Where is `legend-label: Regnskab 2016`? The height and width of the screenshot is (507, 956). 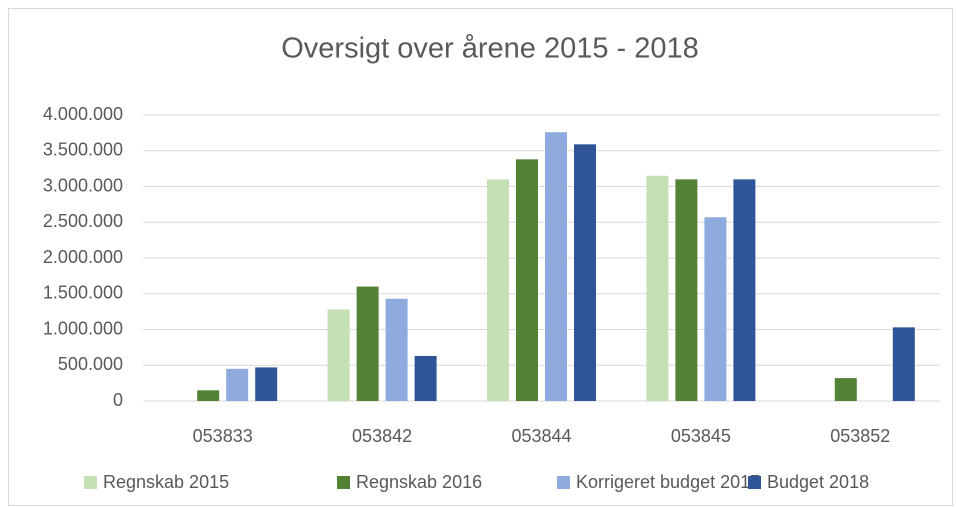 legend-label: Regnskab 2016 is located at coordinates (419, 482).